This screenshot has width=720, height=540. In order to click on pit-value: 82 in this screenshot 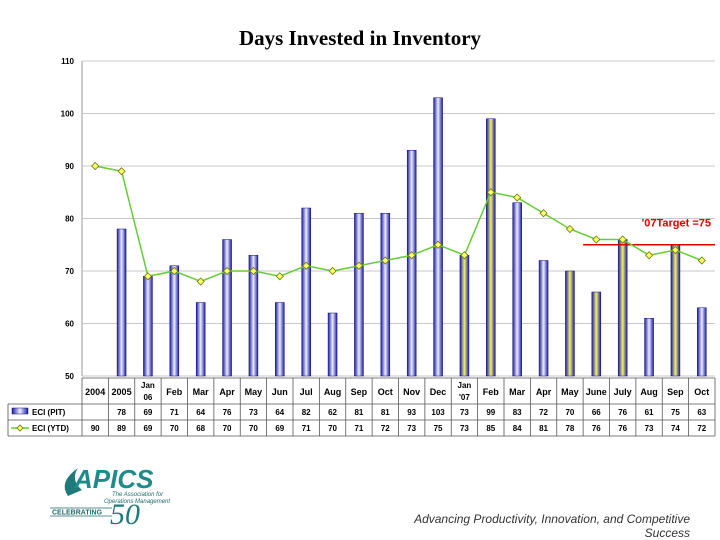, I will do `click(306, 412)`.